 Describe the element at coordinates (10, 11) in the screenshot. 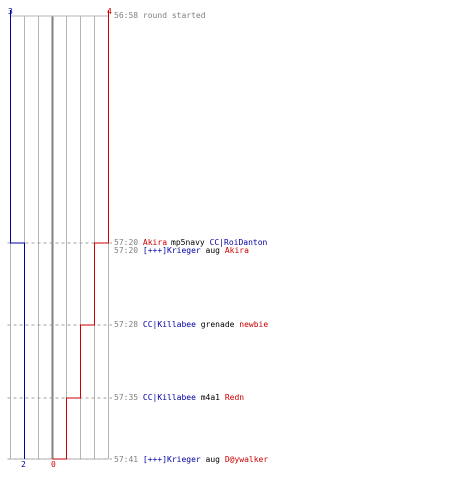

I see `blue-team-start-count: 3` at that location.